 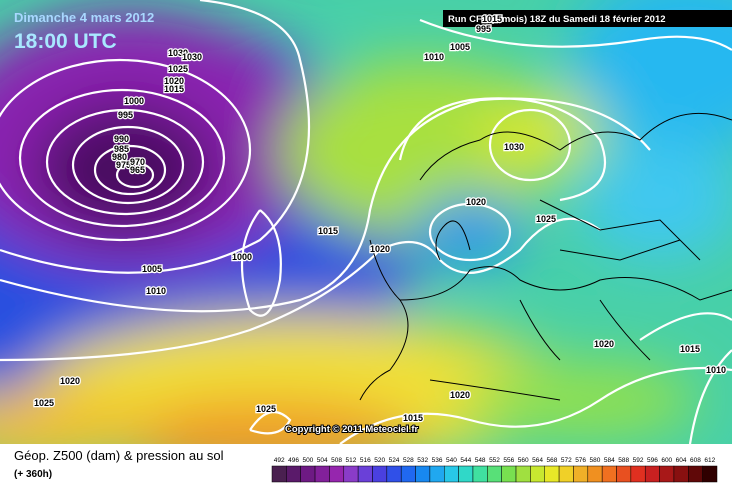 What do you see at coordinates (121, 139) in the screenshot?
I see `isobar-label: 990` at bounding box center [121, 139].